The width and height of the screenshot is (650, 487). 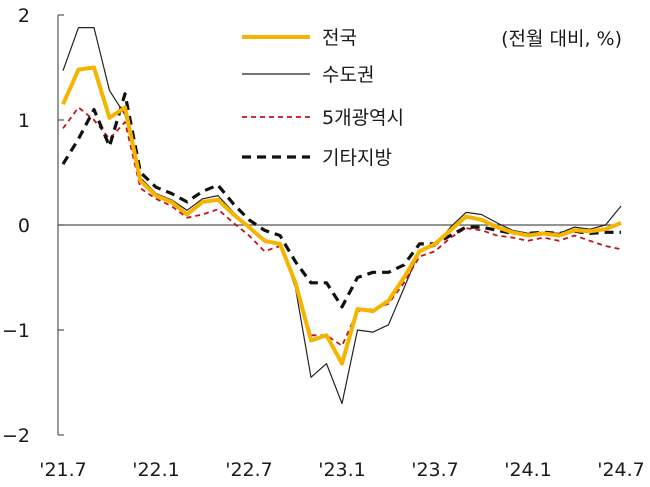 I want to click on x-tick-label: '22.7, so click(x=249, y=470).